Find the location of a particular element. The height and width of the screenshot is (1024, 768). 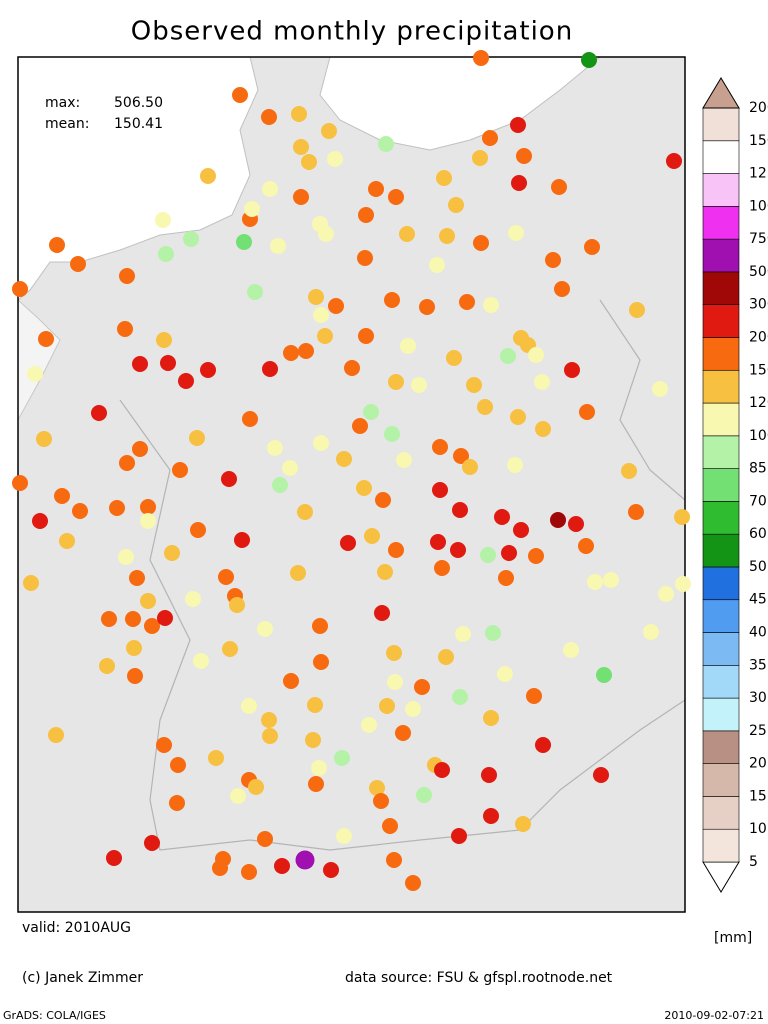

stat-label: mean: is located at coordinates (67, 124).